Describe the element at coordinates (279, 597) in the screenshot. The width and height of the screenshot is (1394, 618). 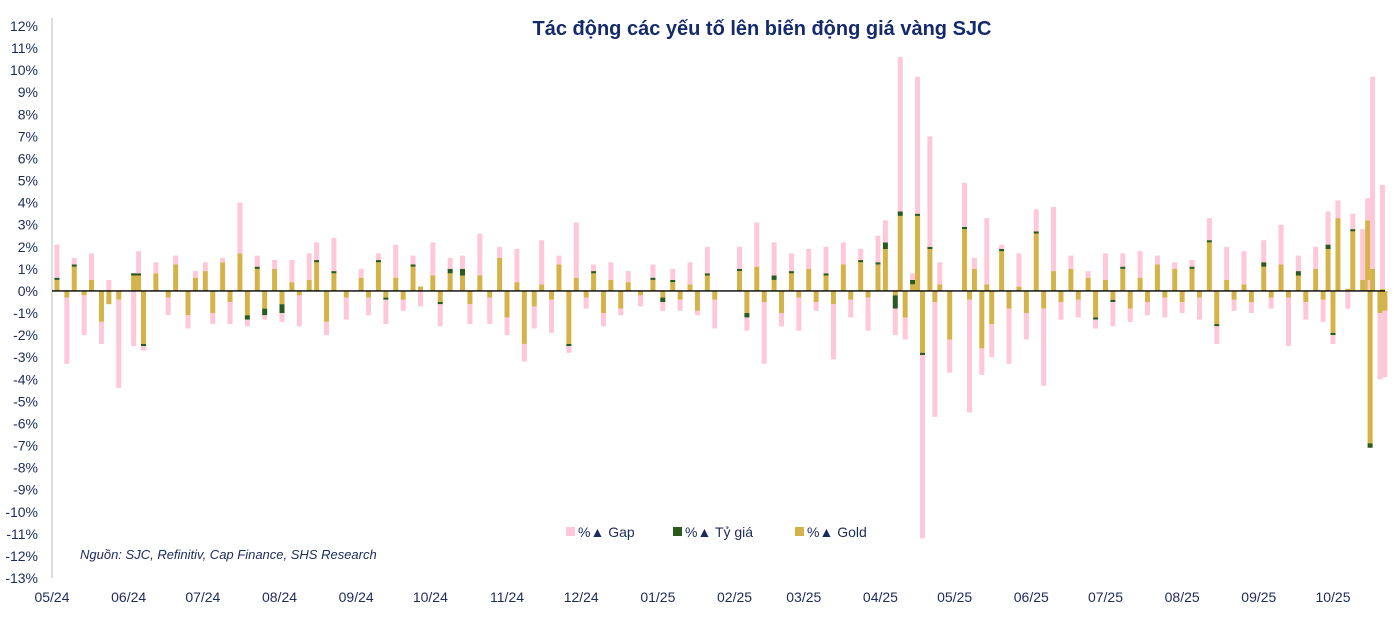
I see `x-tick-label: 08/24` at that location.